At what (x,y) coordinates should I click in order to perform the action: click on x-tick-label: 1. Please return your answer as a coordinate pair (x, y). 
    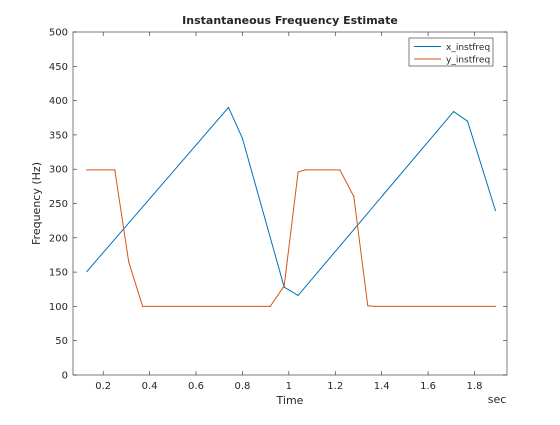
    Looking at the image, I should click on (289, 386).